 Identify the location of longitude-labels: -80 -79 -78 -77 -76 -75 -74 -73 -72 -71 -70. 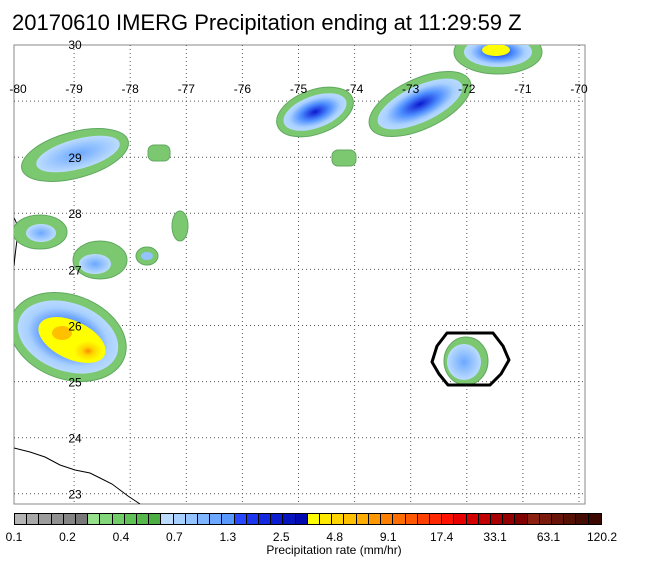
(298, 89).